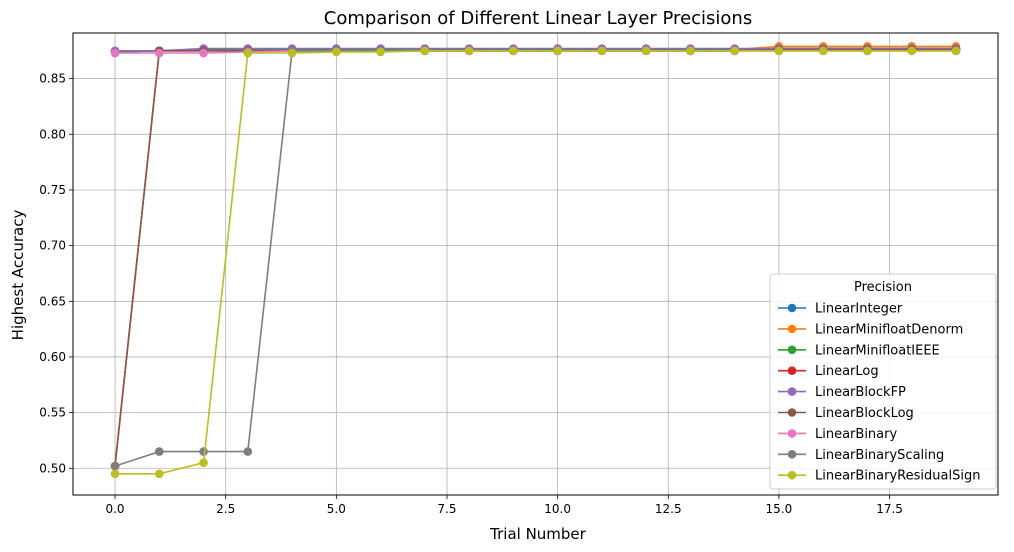 The width and height of the screenshot is (1014, 552). I want to click on legend-item: LinearMinifloatDenorm, so click(870, 329).